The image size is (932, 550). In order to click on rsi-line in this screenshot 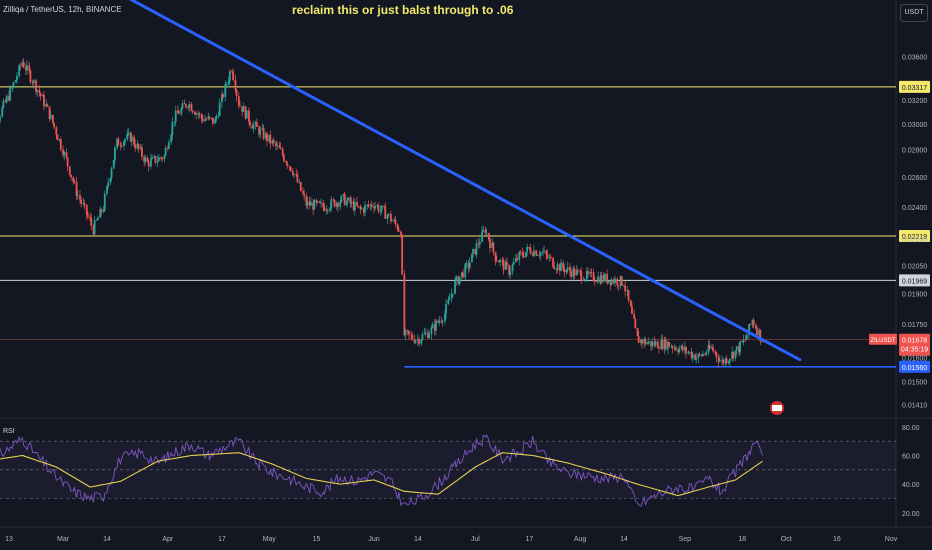, I will do `click(382, 470)`.